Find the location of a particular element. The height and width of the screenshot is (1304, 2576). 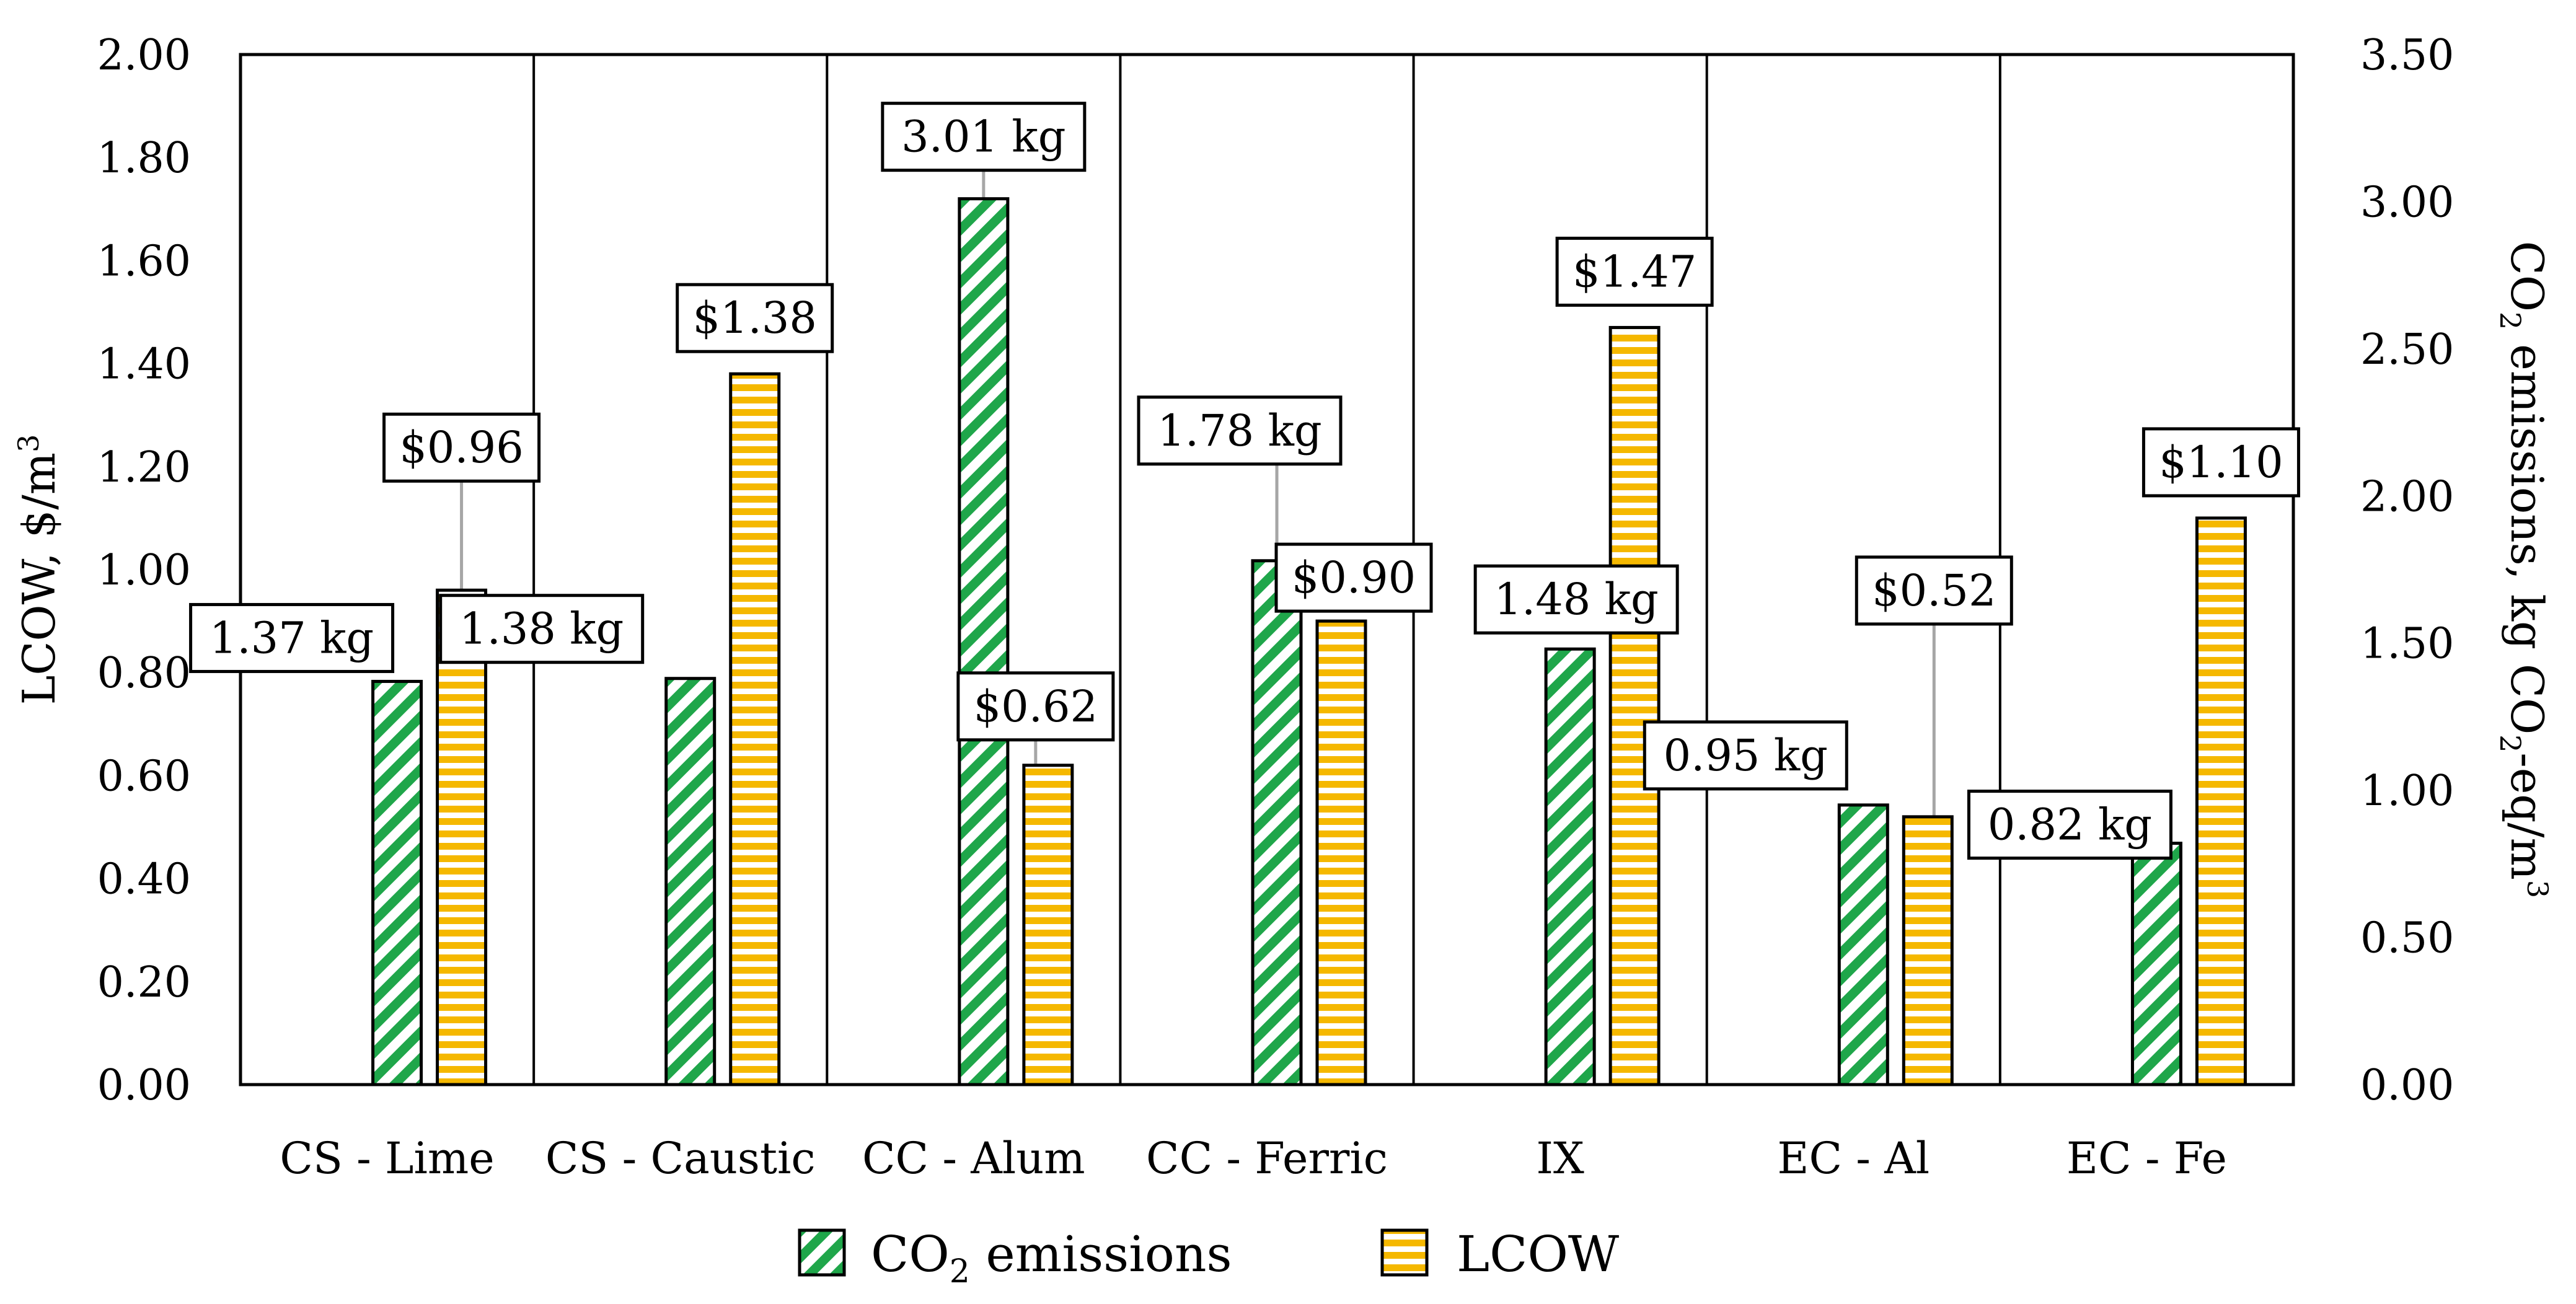

co2-data-label: 1.38 kg is located at coordinates (541, 629).